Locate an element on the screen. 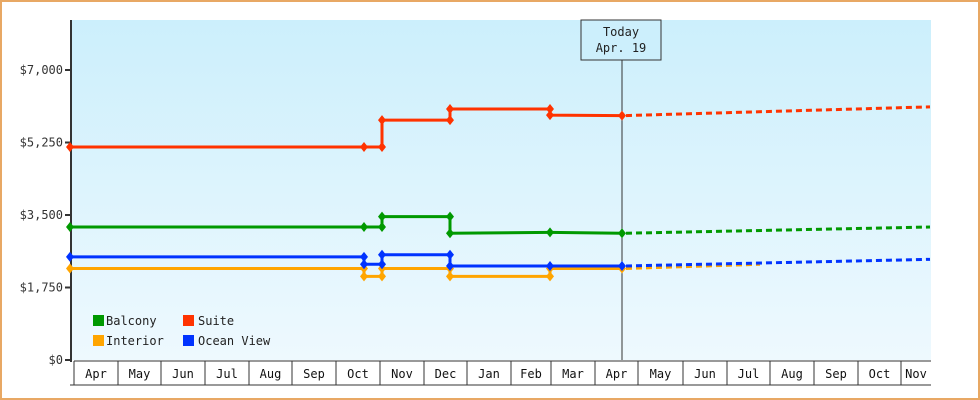  series-ocean-view is located at coordinates (498, 260).